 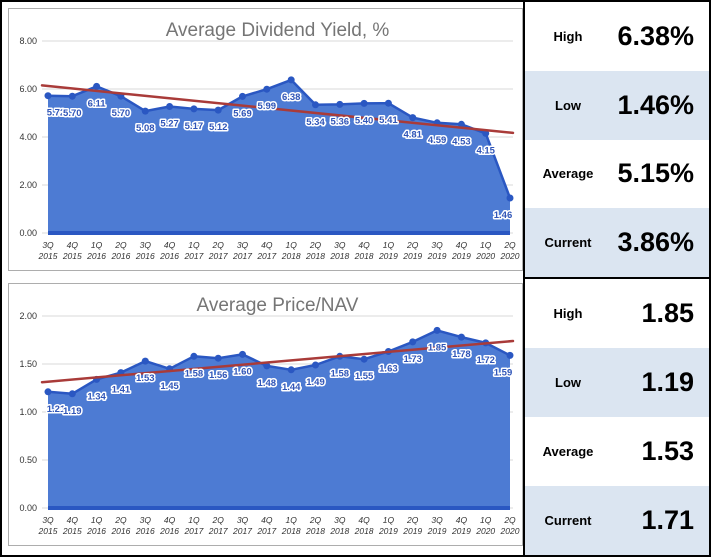 What do you see at coordinates (437, 347) in the screenshot?
I see `data-point-label: 1.85` at bounding box center [437, 347].